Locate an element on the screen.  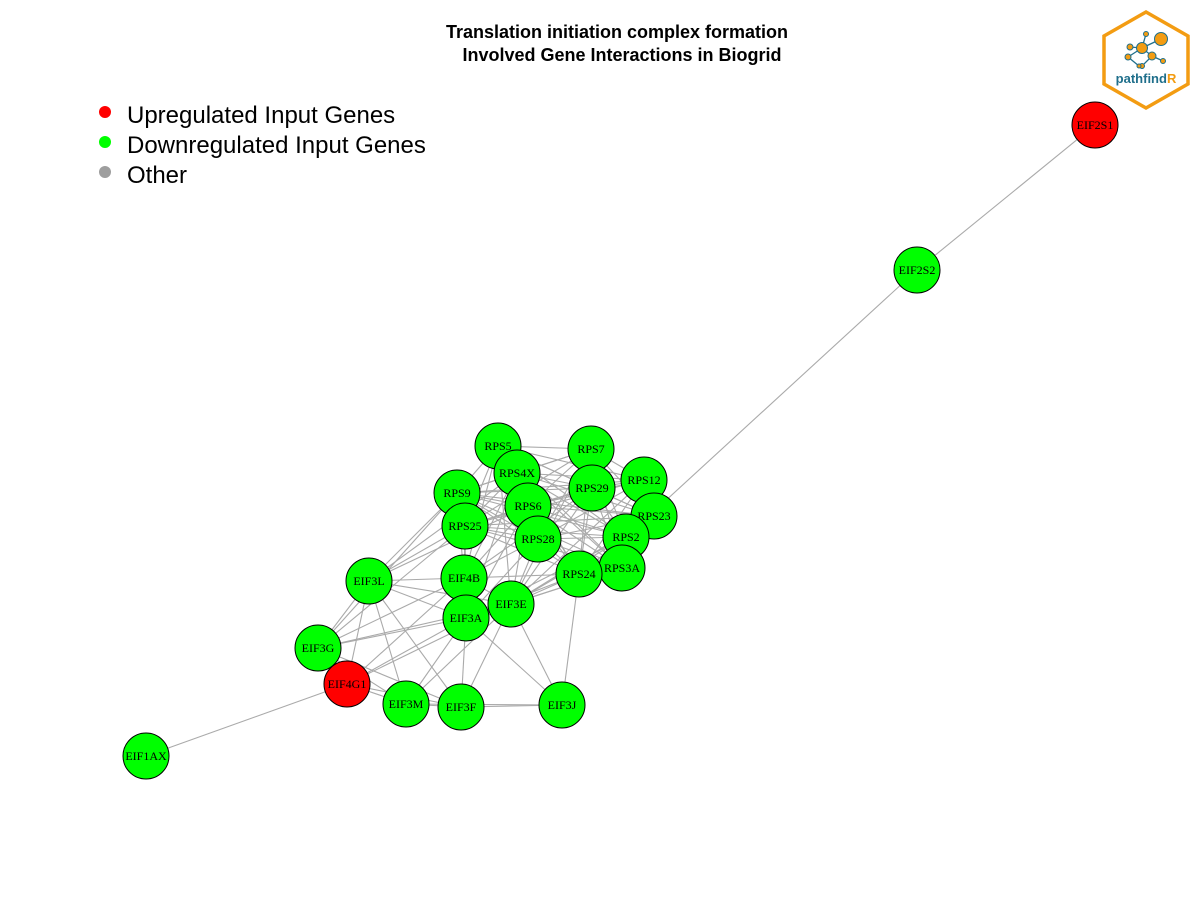
node-circle-eif3l is located at coordinates (369, 581).